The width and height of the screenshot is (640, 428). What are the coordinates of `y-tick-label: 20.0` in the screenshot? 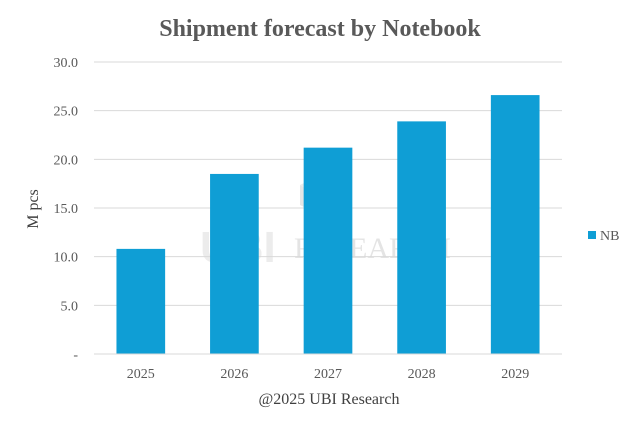 It's located at (66, 160).